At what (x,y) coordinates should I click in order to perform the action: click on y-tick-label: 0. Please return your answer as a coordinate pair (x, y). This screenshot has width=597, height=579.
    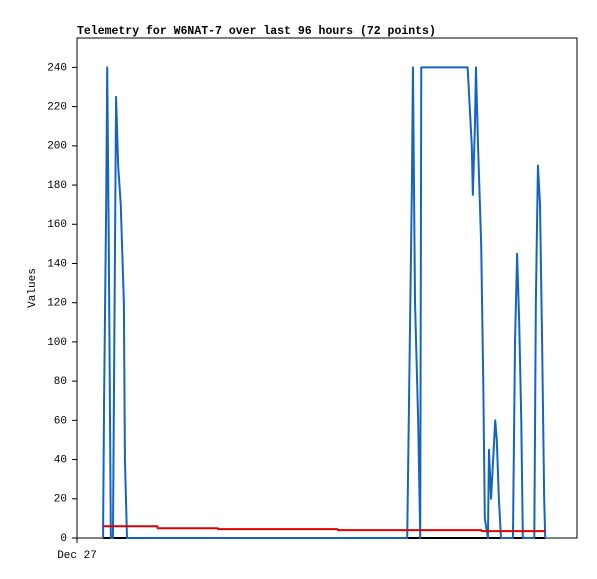
    Looking at the image, I should click on (63, 539).